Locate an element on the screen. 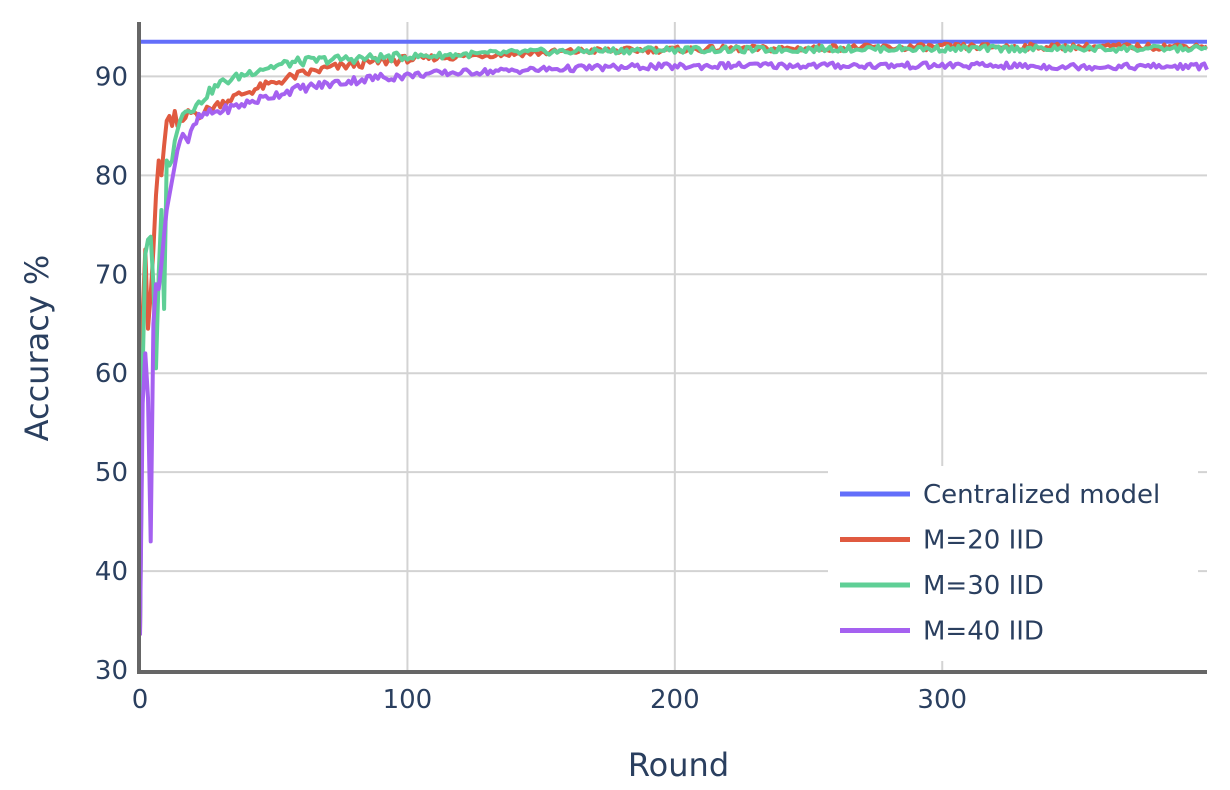 The width and height of the screenshot is (1230, 790). x-tick-label: 0 is located at coordinates (140, 700).